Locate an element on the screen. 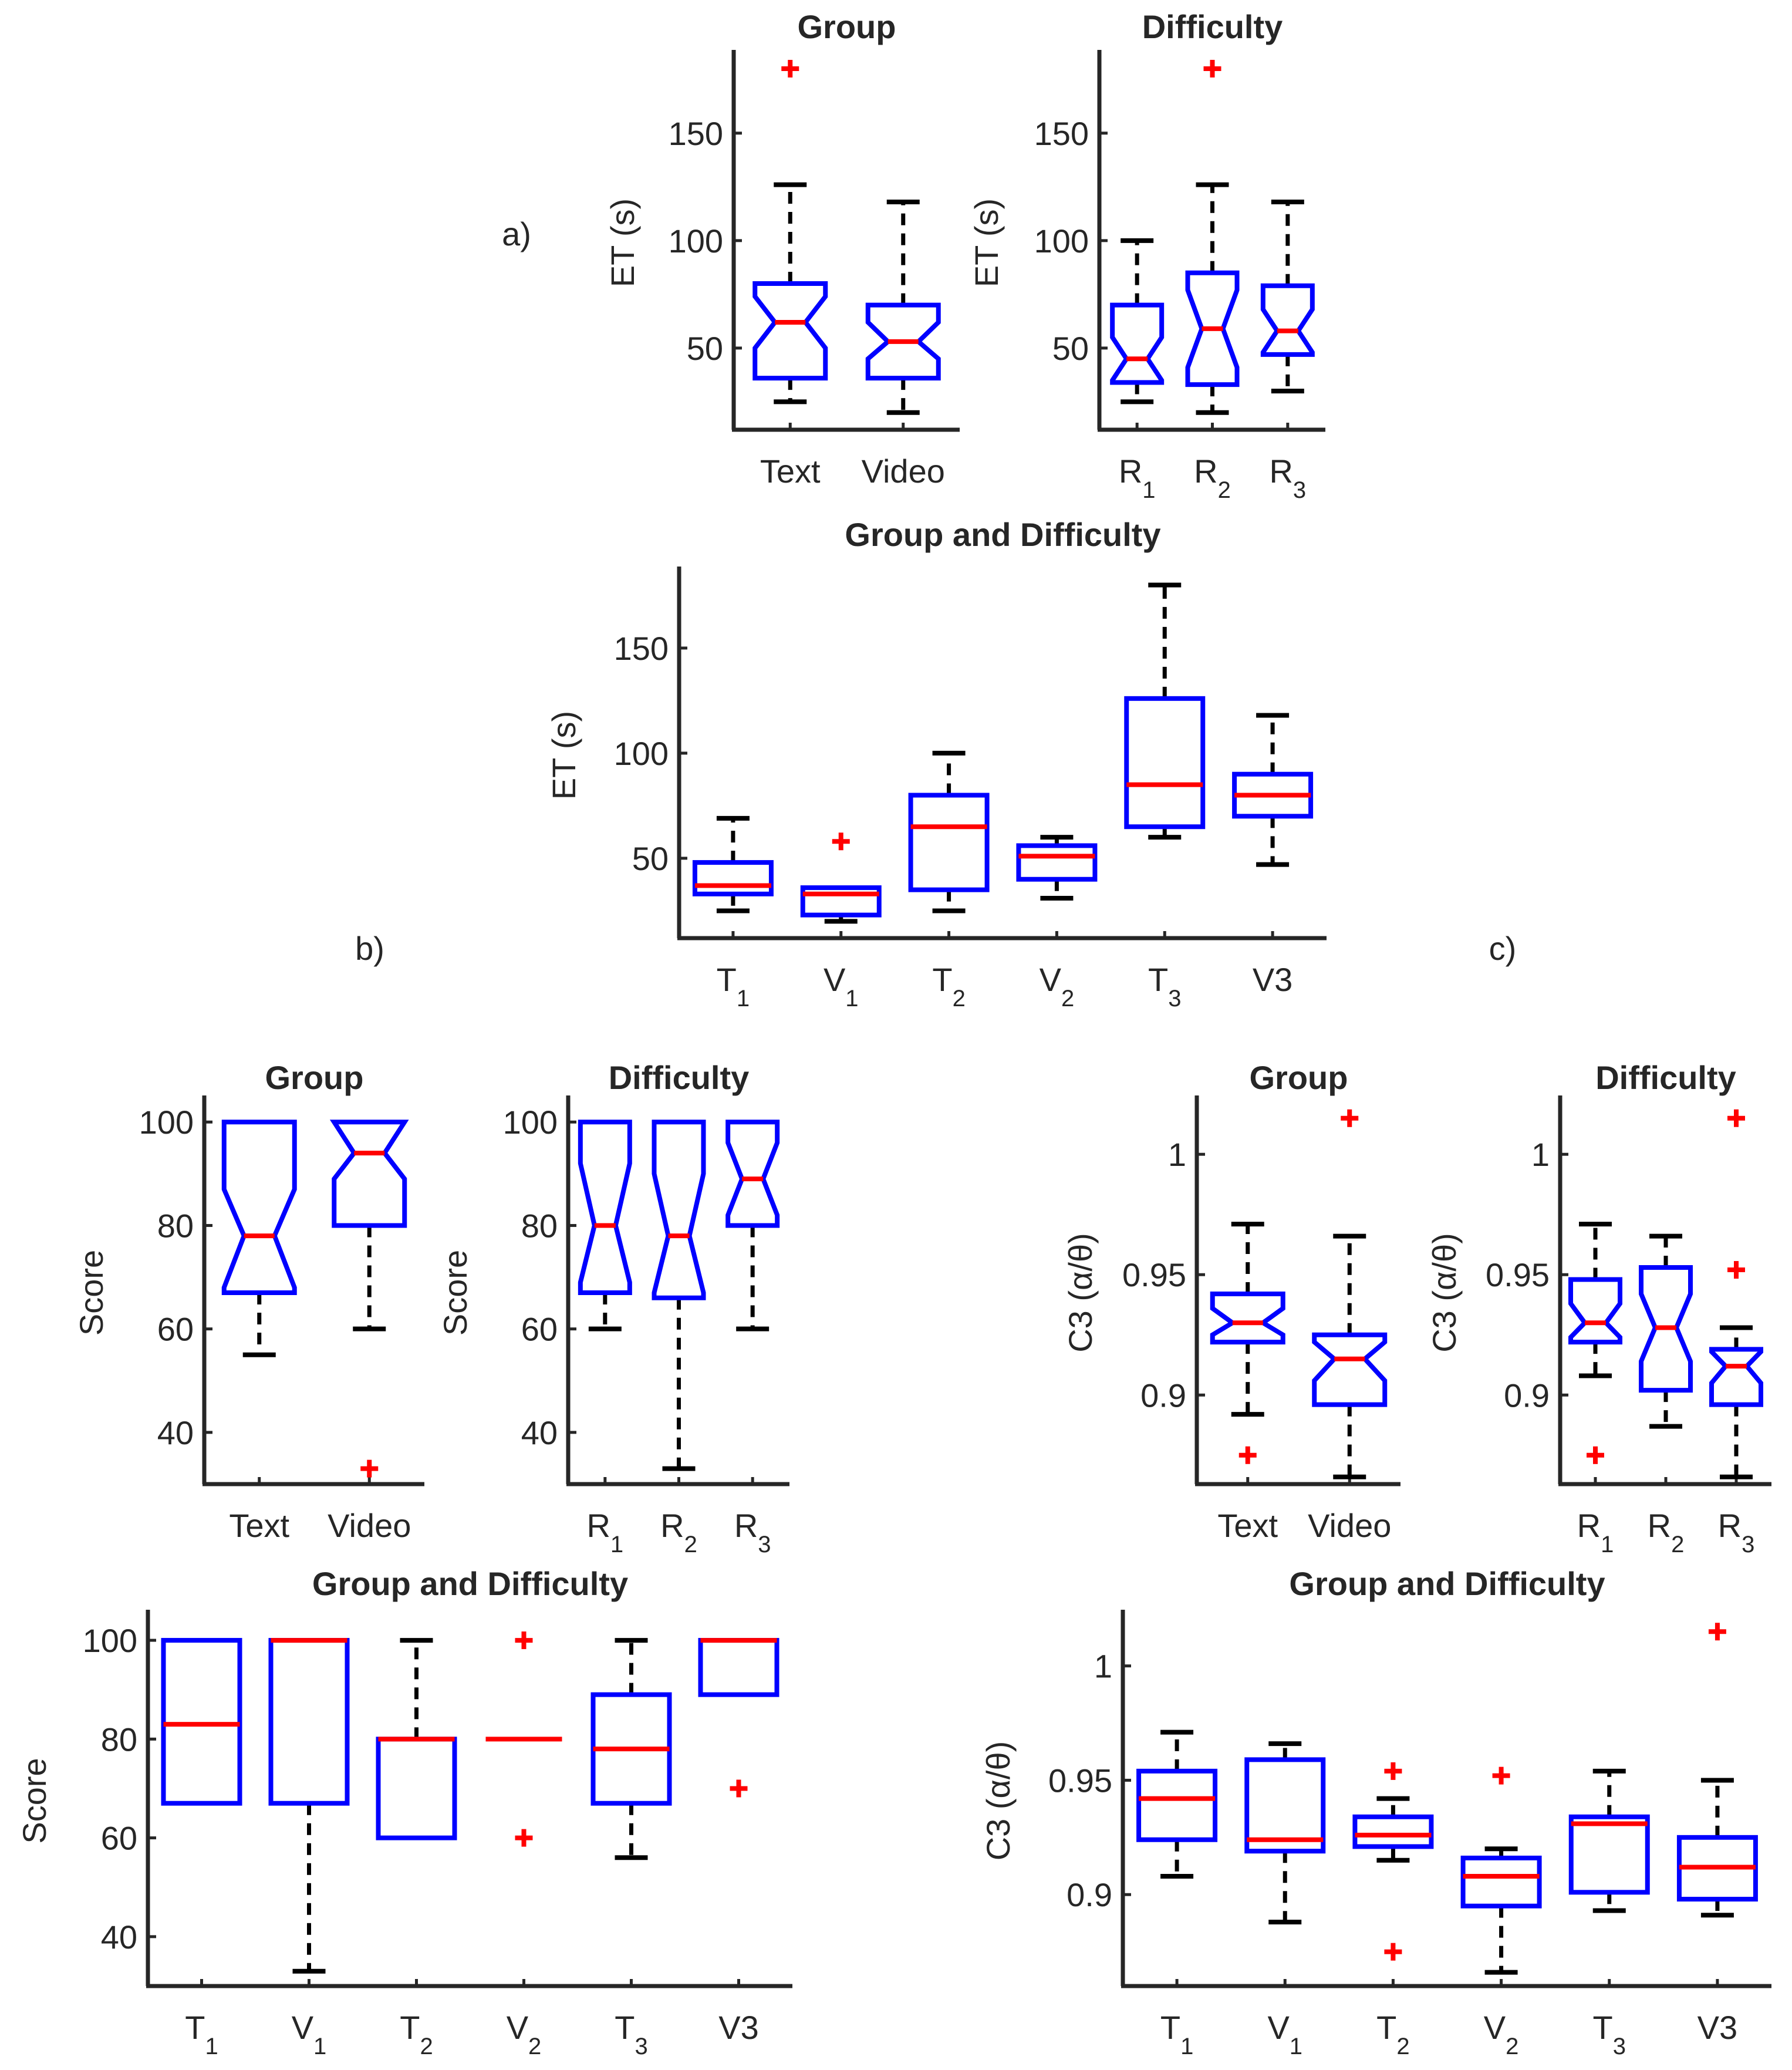 This screenshot has width=1792, height=2070. x-tick-label: V1 is located at coordinates (1284, 2034).